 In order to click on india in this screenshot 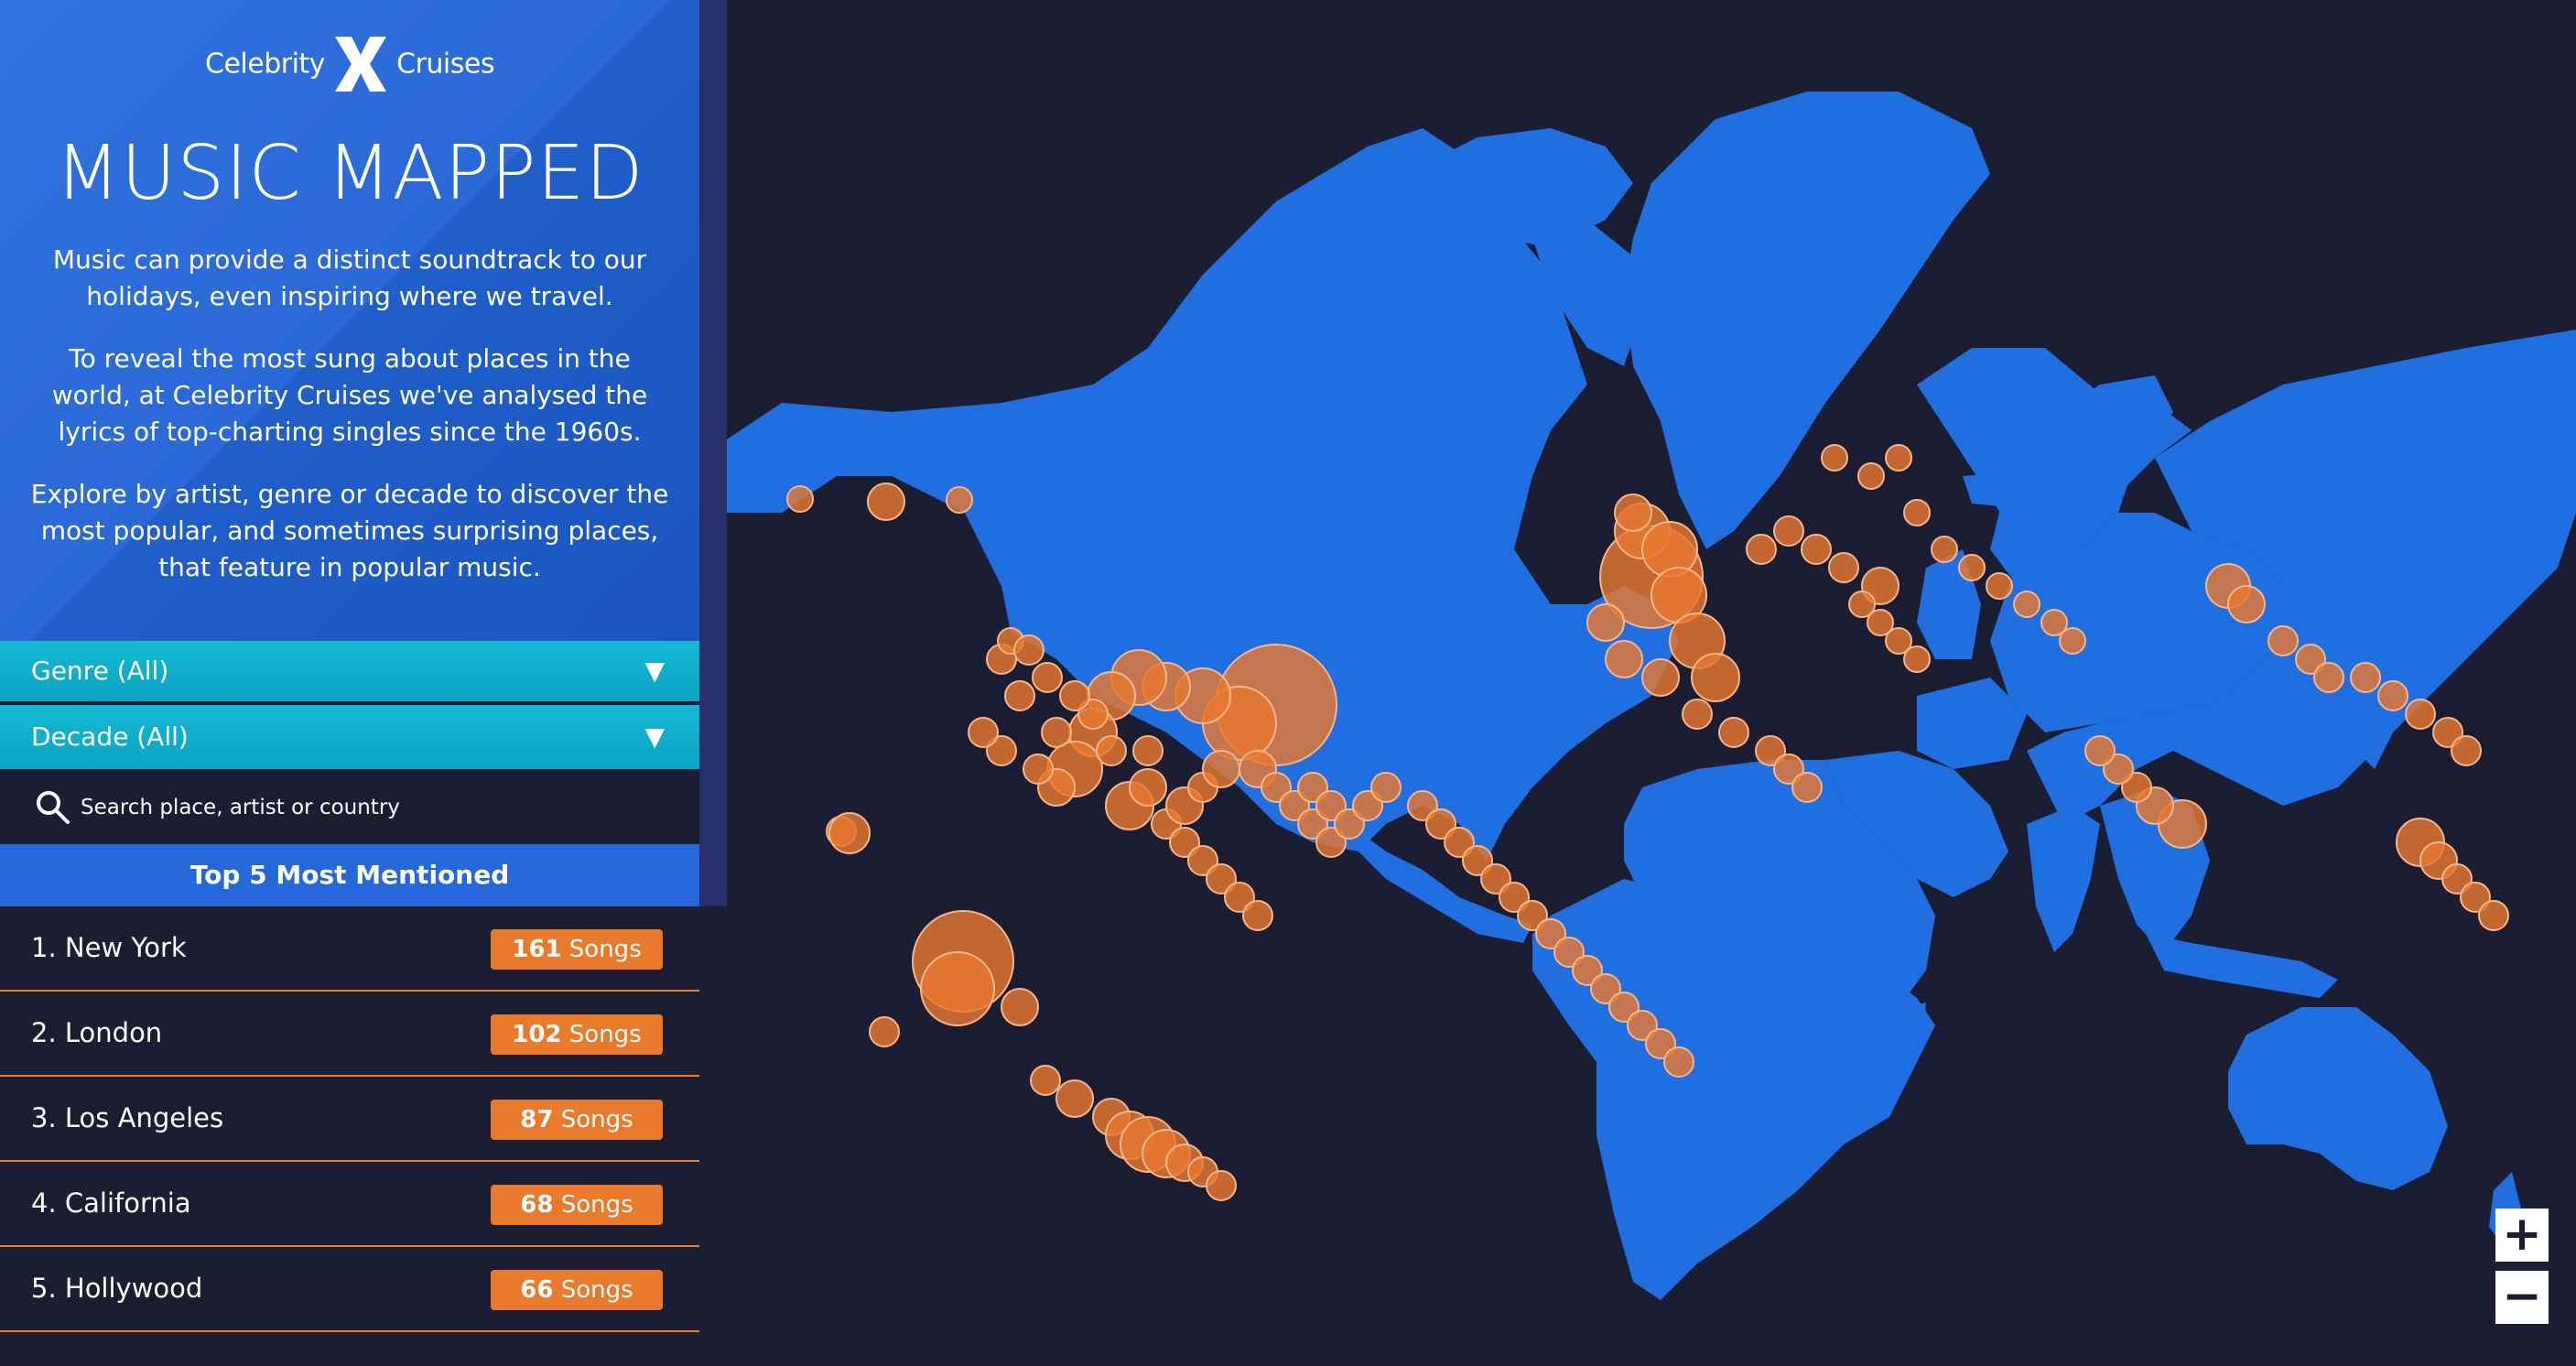, I will do `click(2064, 879)`.